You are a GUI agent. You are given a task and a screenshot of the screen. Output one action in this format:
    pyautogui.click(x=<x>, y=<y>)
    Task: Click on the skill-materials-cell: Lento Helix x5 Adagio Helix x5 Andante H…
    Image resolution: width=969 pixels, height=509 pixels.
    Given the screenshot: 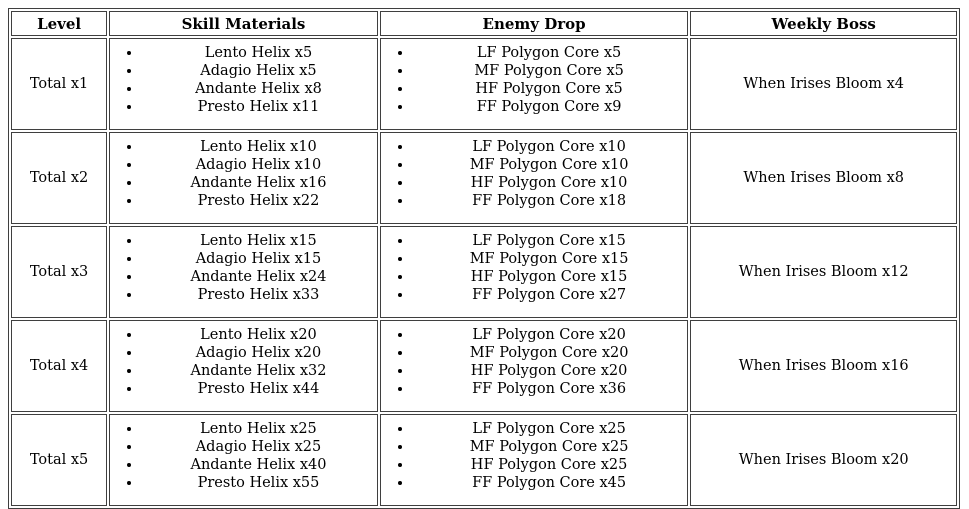 What is the action you would take?
    pyautogui.click(x=243, y=84)
    